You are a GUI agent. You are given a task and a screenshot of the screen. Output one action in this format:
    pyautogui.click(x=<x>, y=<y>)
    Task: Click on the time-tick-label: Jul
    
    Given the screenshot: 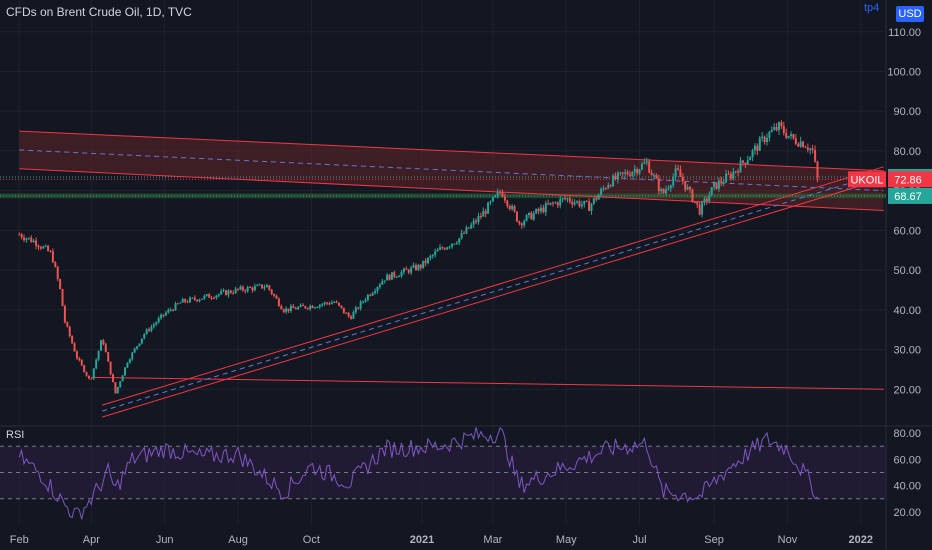 What is the action you would take?
    pyautogui.click(x=640, y=540)
    